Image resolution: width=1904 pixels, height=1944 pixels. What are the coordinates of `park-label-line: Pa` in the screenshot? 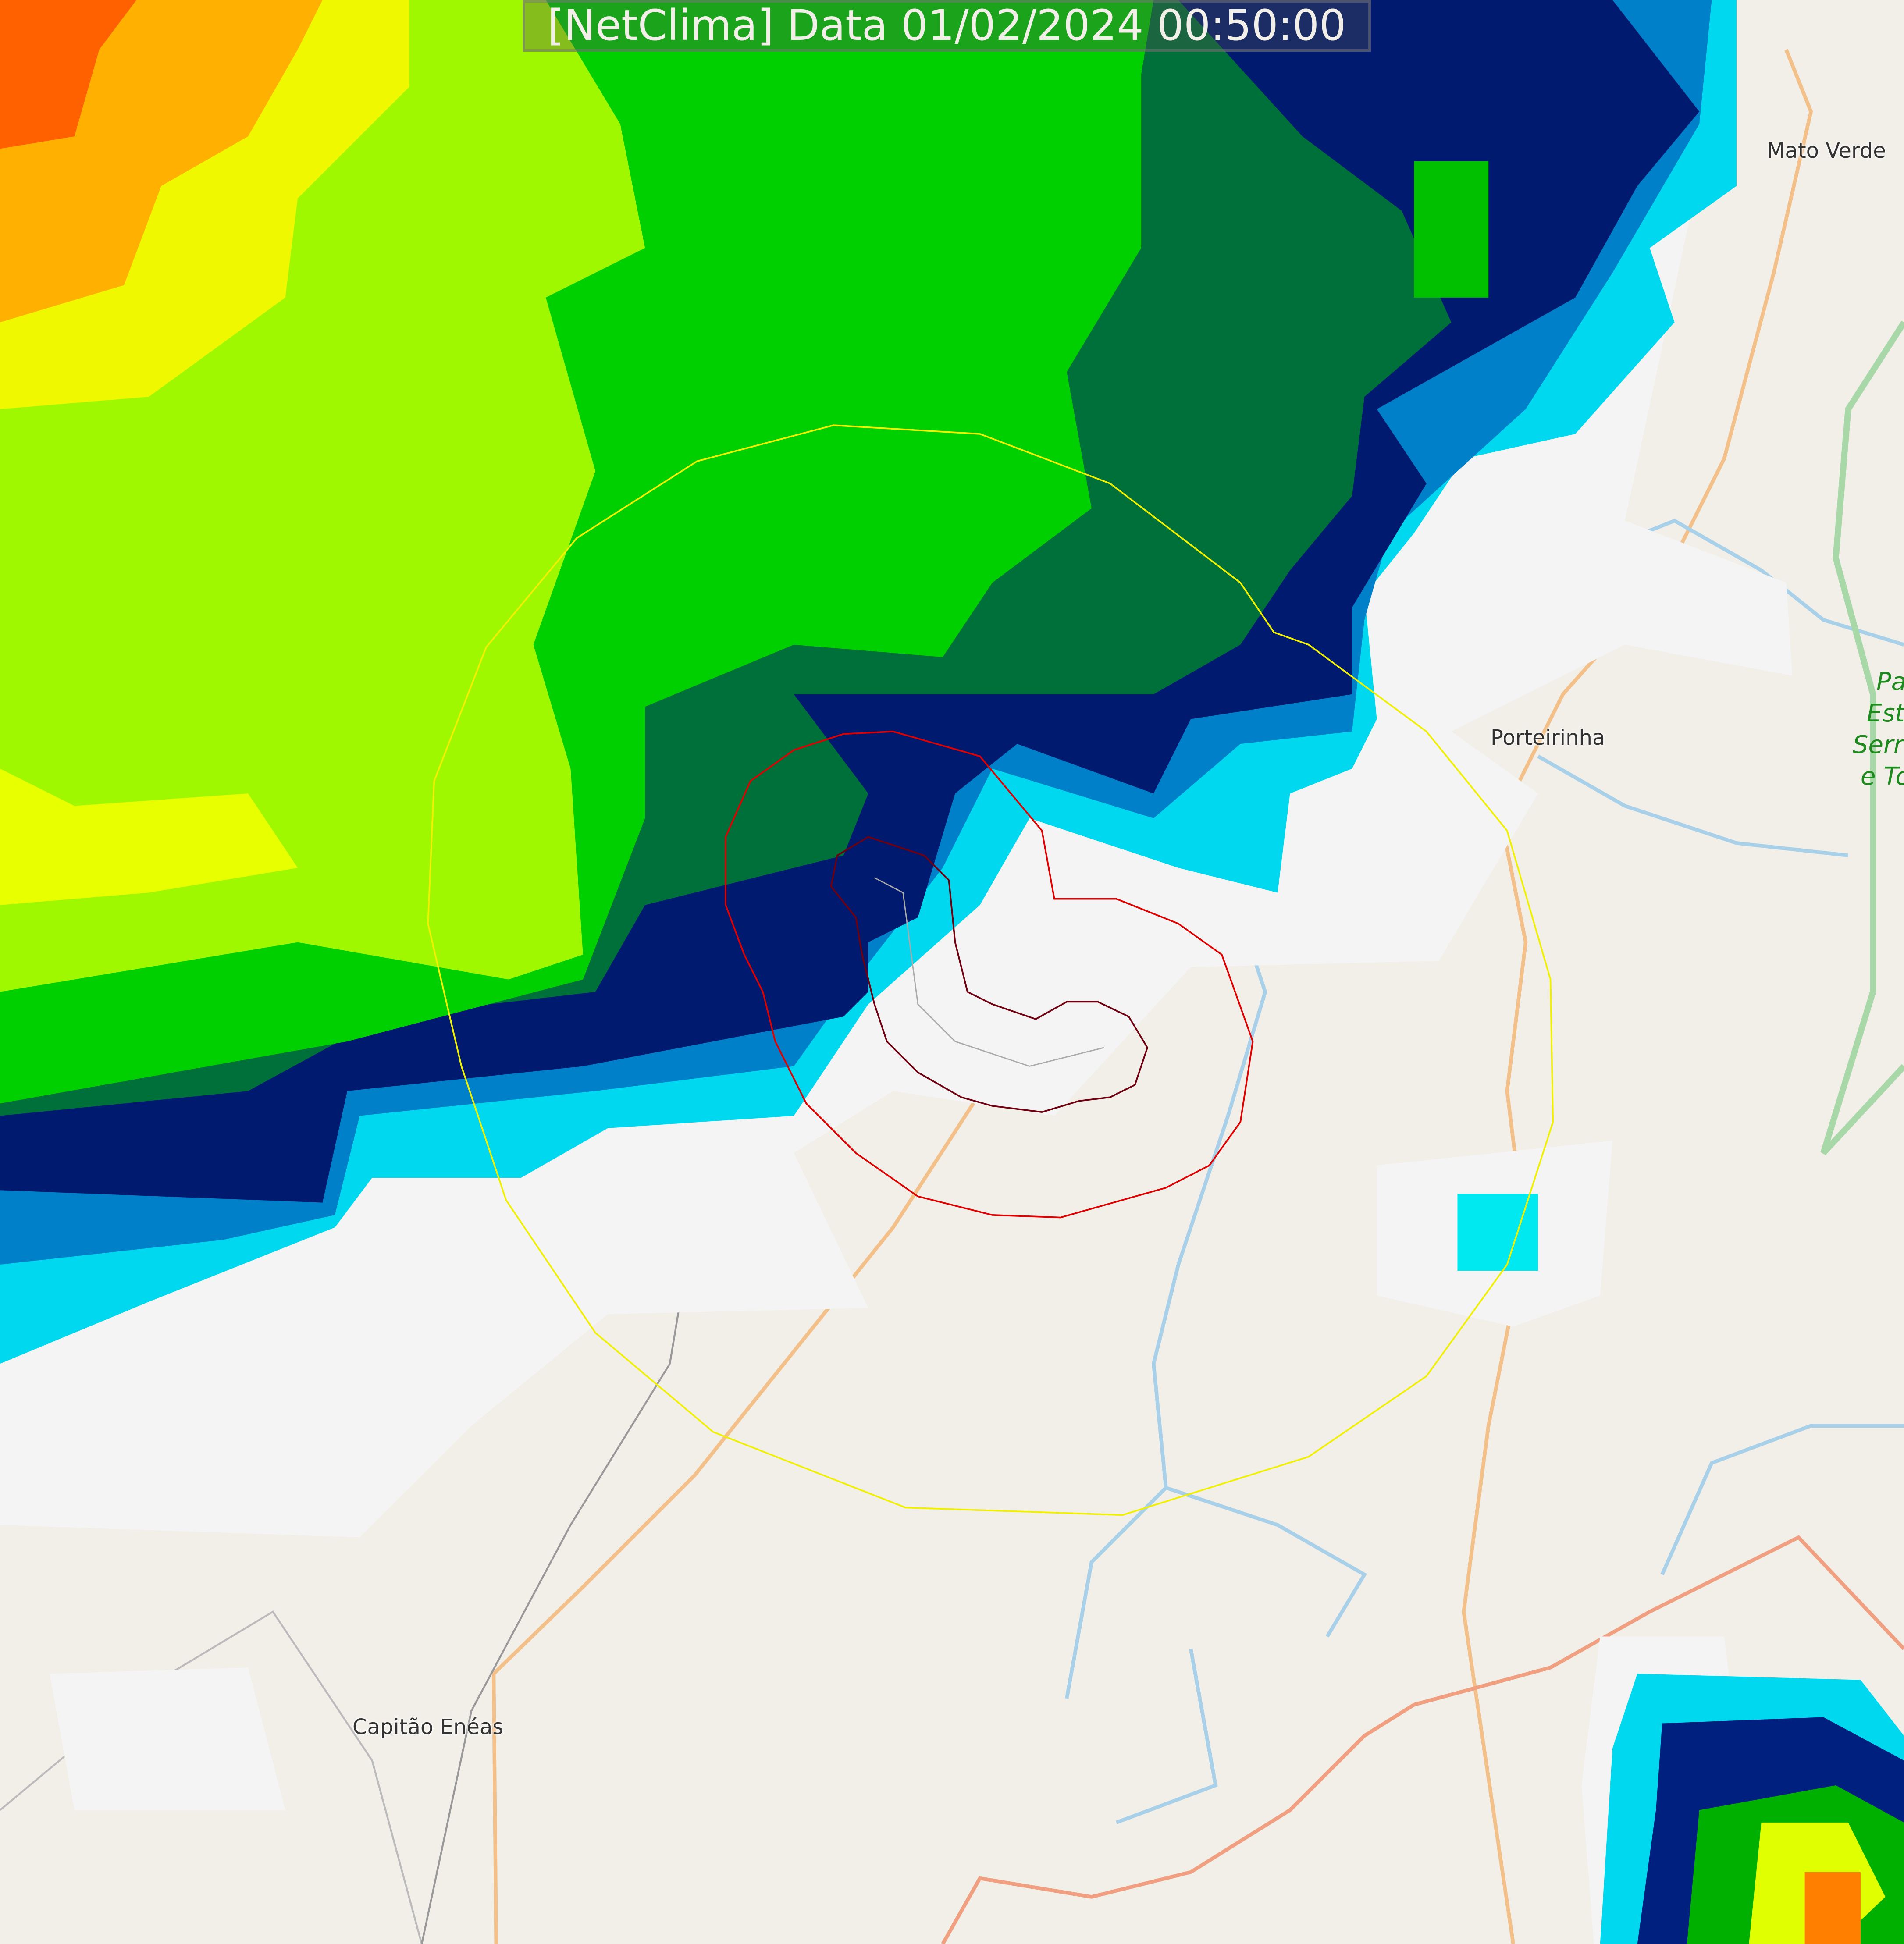 It's located at (1890, 682).